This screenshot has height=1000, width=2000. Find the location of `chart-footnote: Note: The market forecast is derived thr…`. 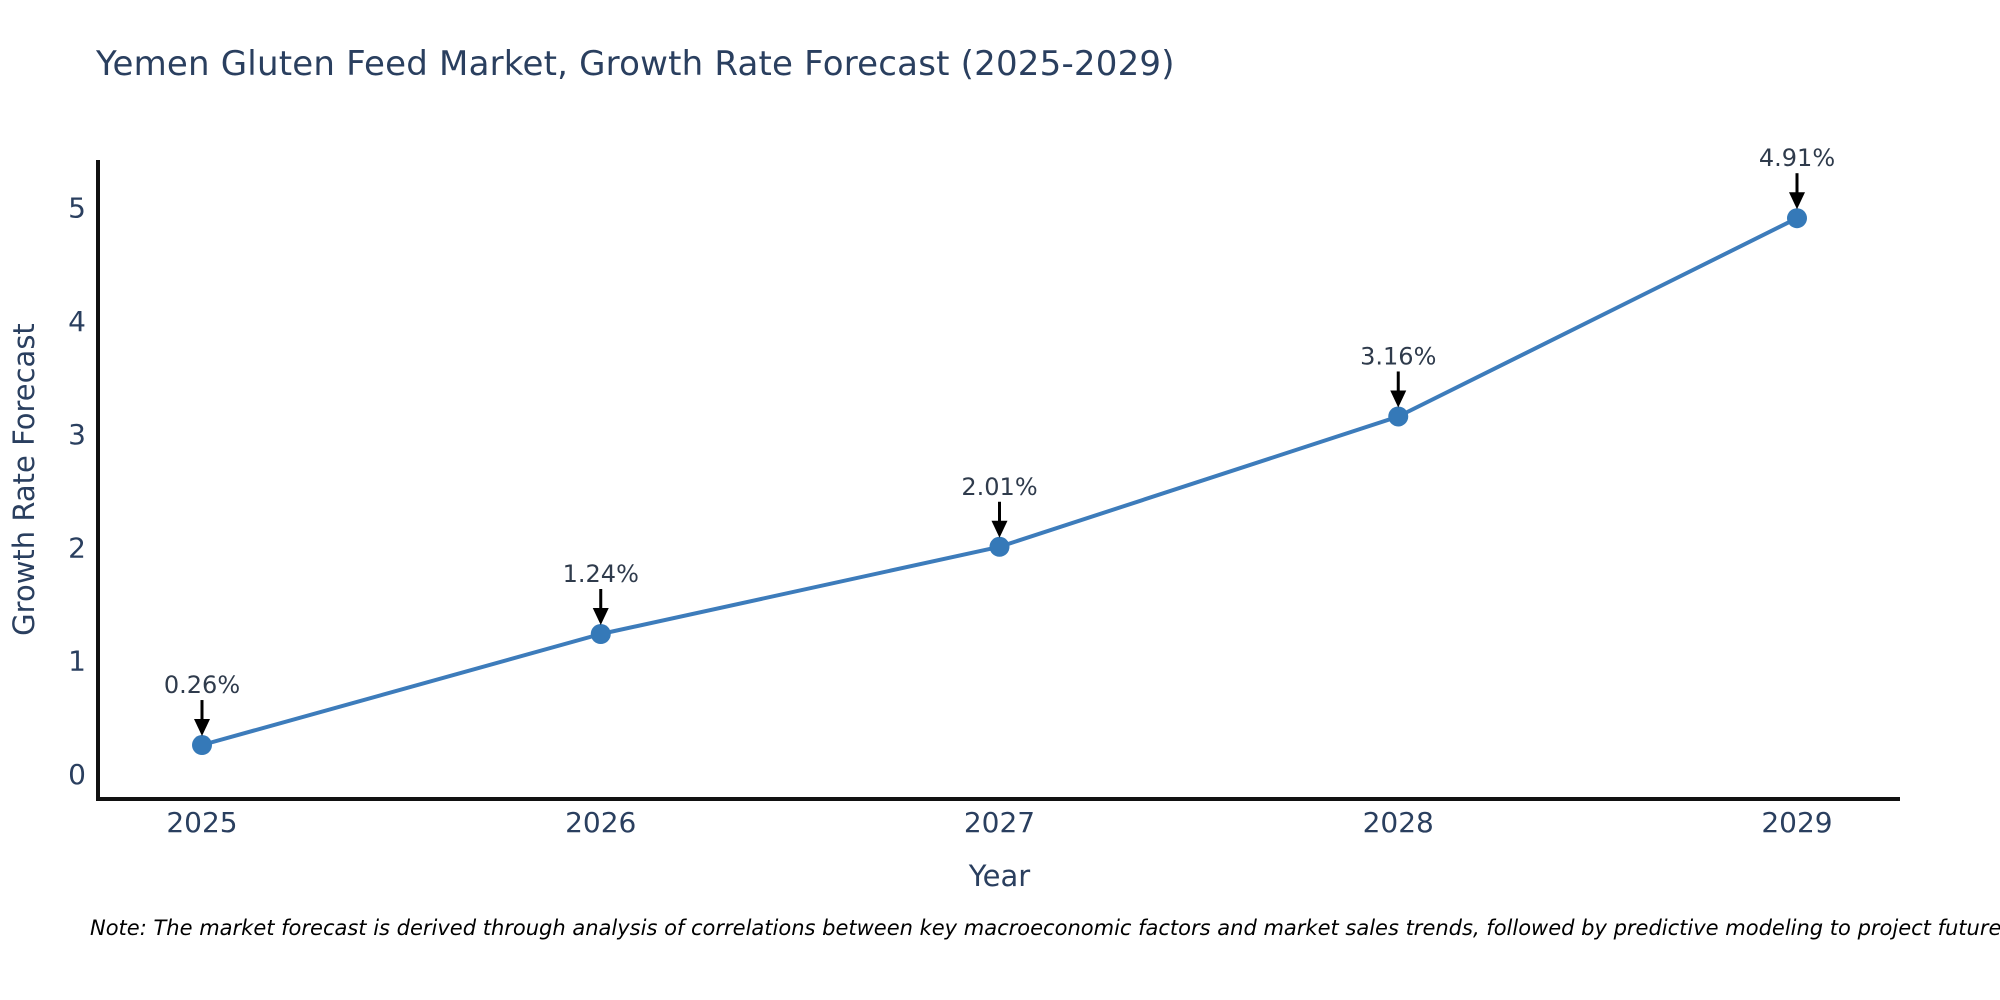

chart-footnote: Note: The market forecast is derived thr… is located at coordinates (1045, 928).